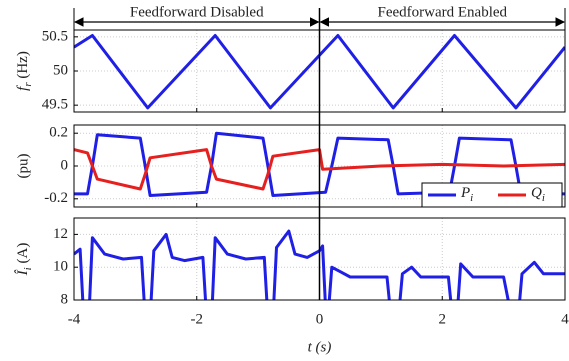 This screenshot has height=361, width=569. What do you see at coordinates (23, 166) in the screenshot?
I see `y-axis-label: (pu)` at bounding box center [23, 166].